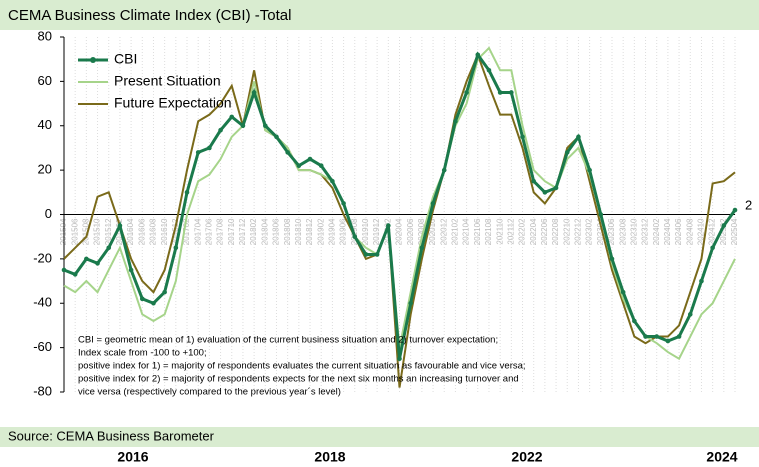 The height and width of the screenshot is (467, 759). Describe the element at coordinates (600, 231) in the screenshot. I see `x-tick-label: 202304` at that location.